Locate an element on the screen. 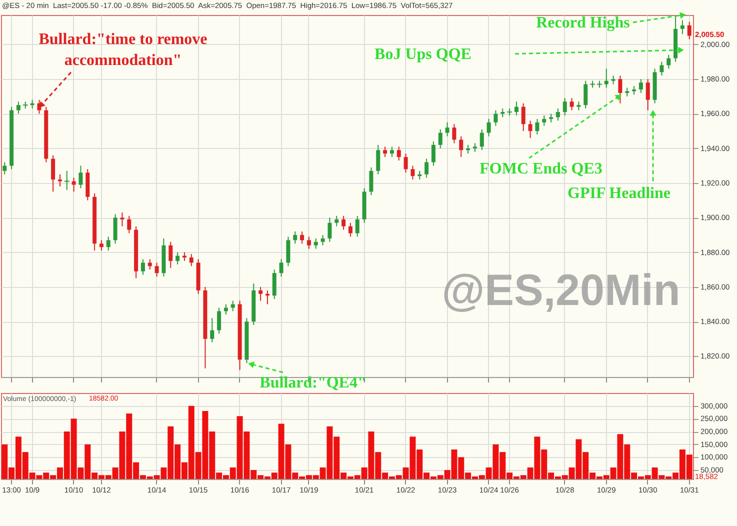 The height and width of the screenshot is (526, 737). annotation: GPIF Headline is located at coordinates (619, 193).